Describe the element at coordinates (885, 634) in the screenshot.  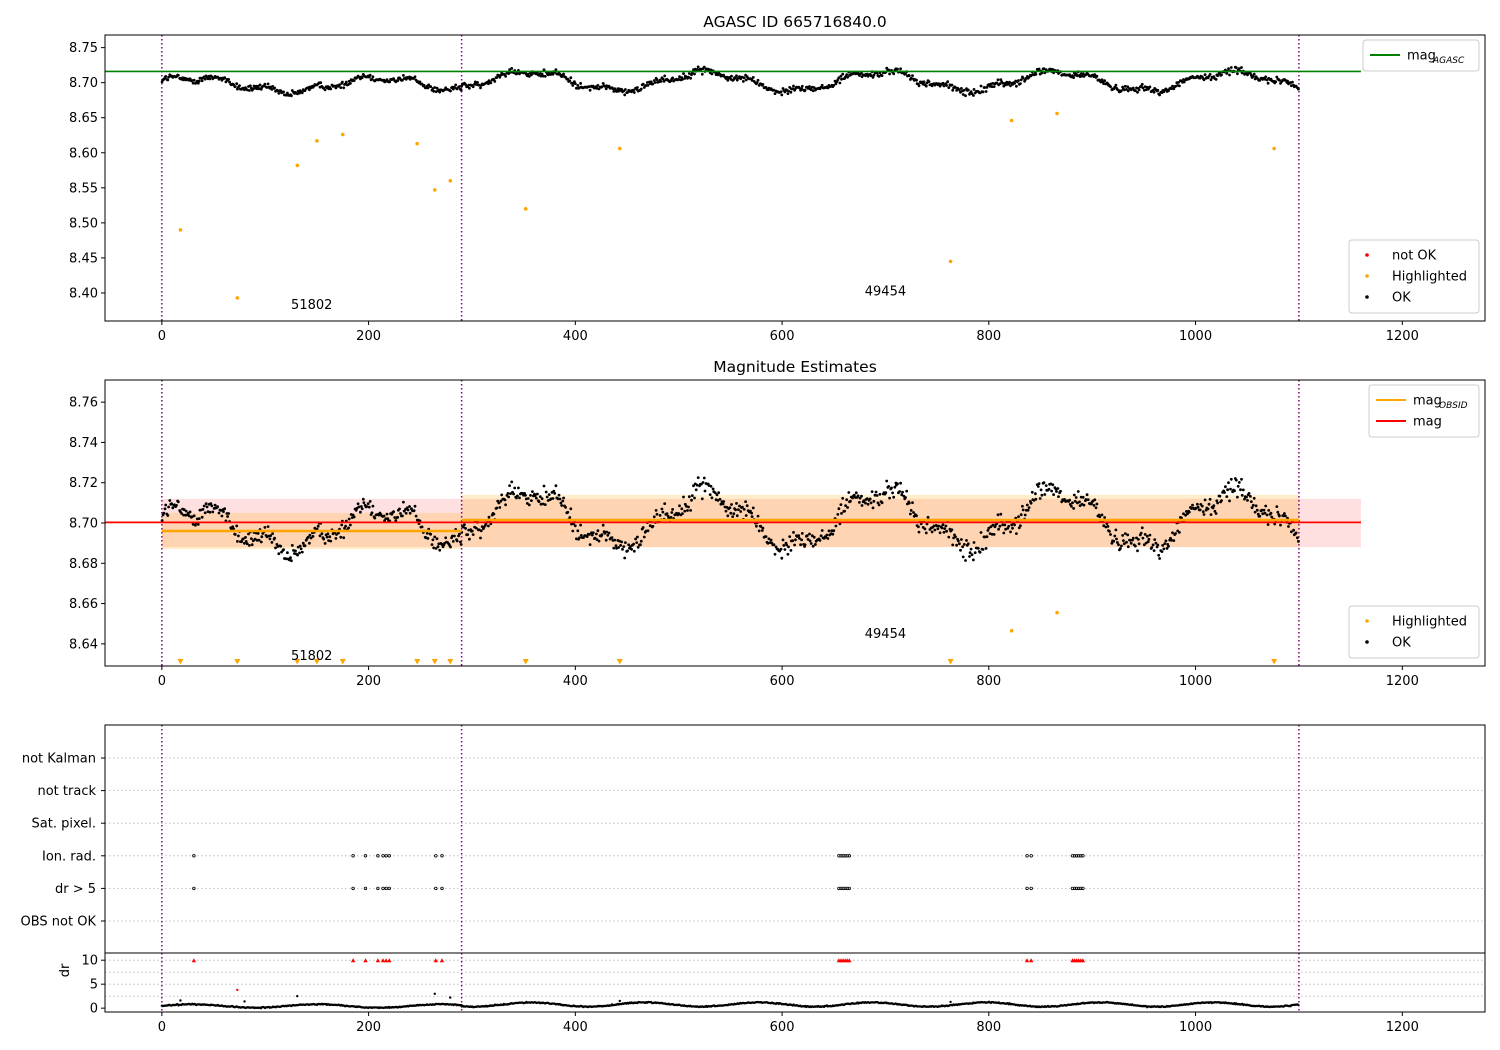
I see `obsid-label: 49454` at that location.